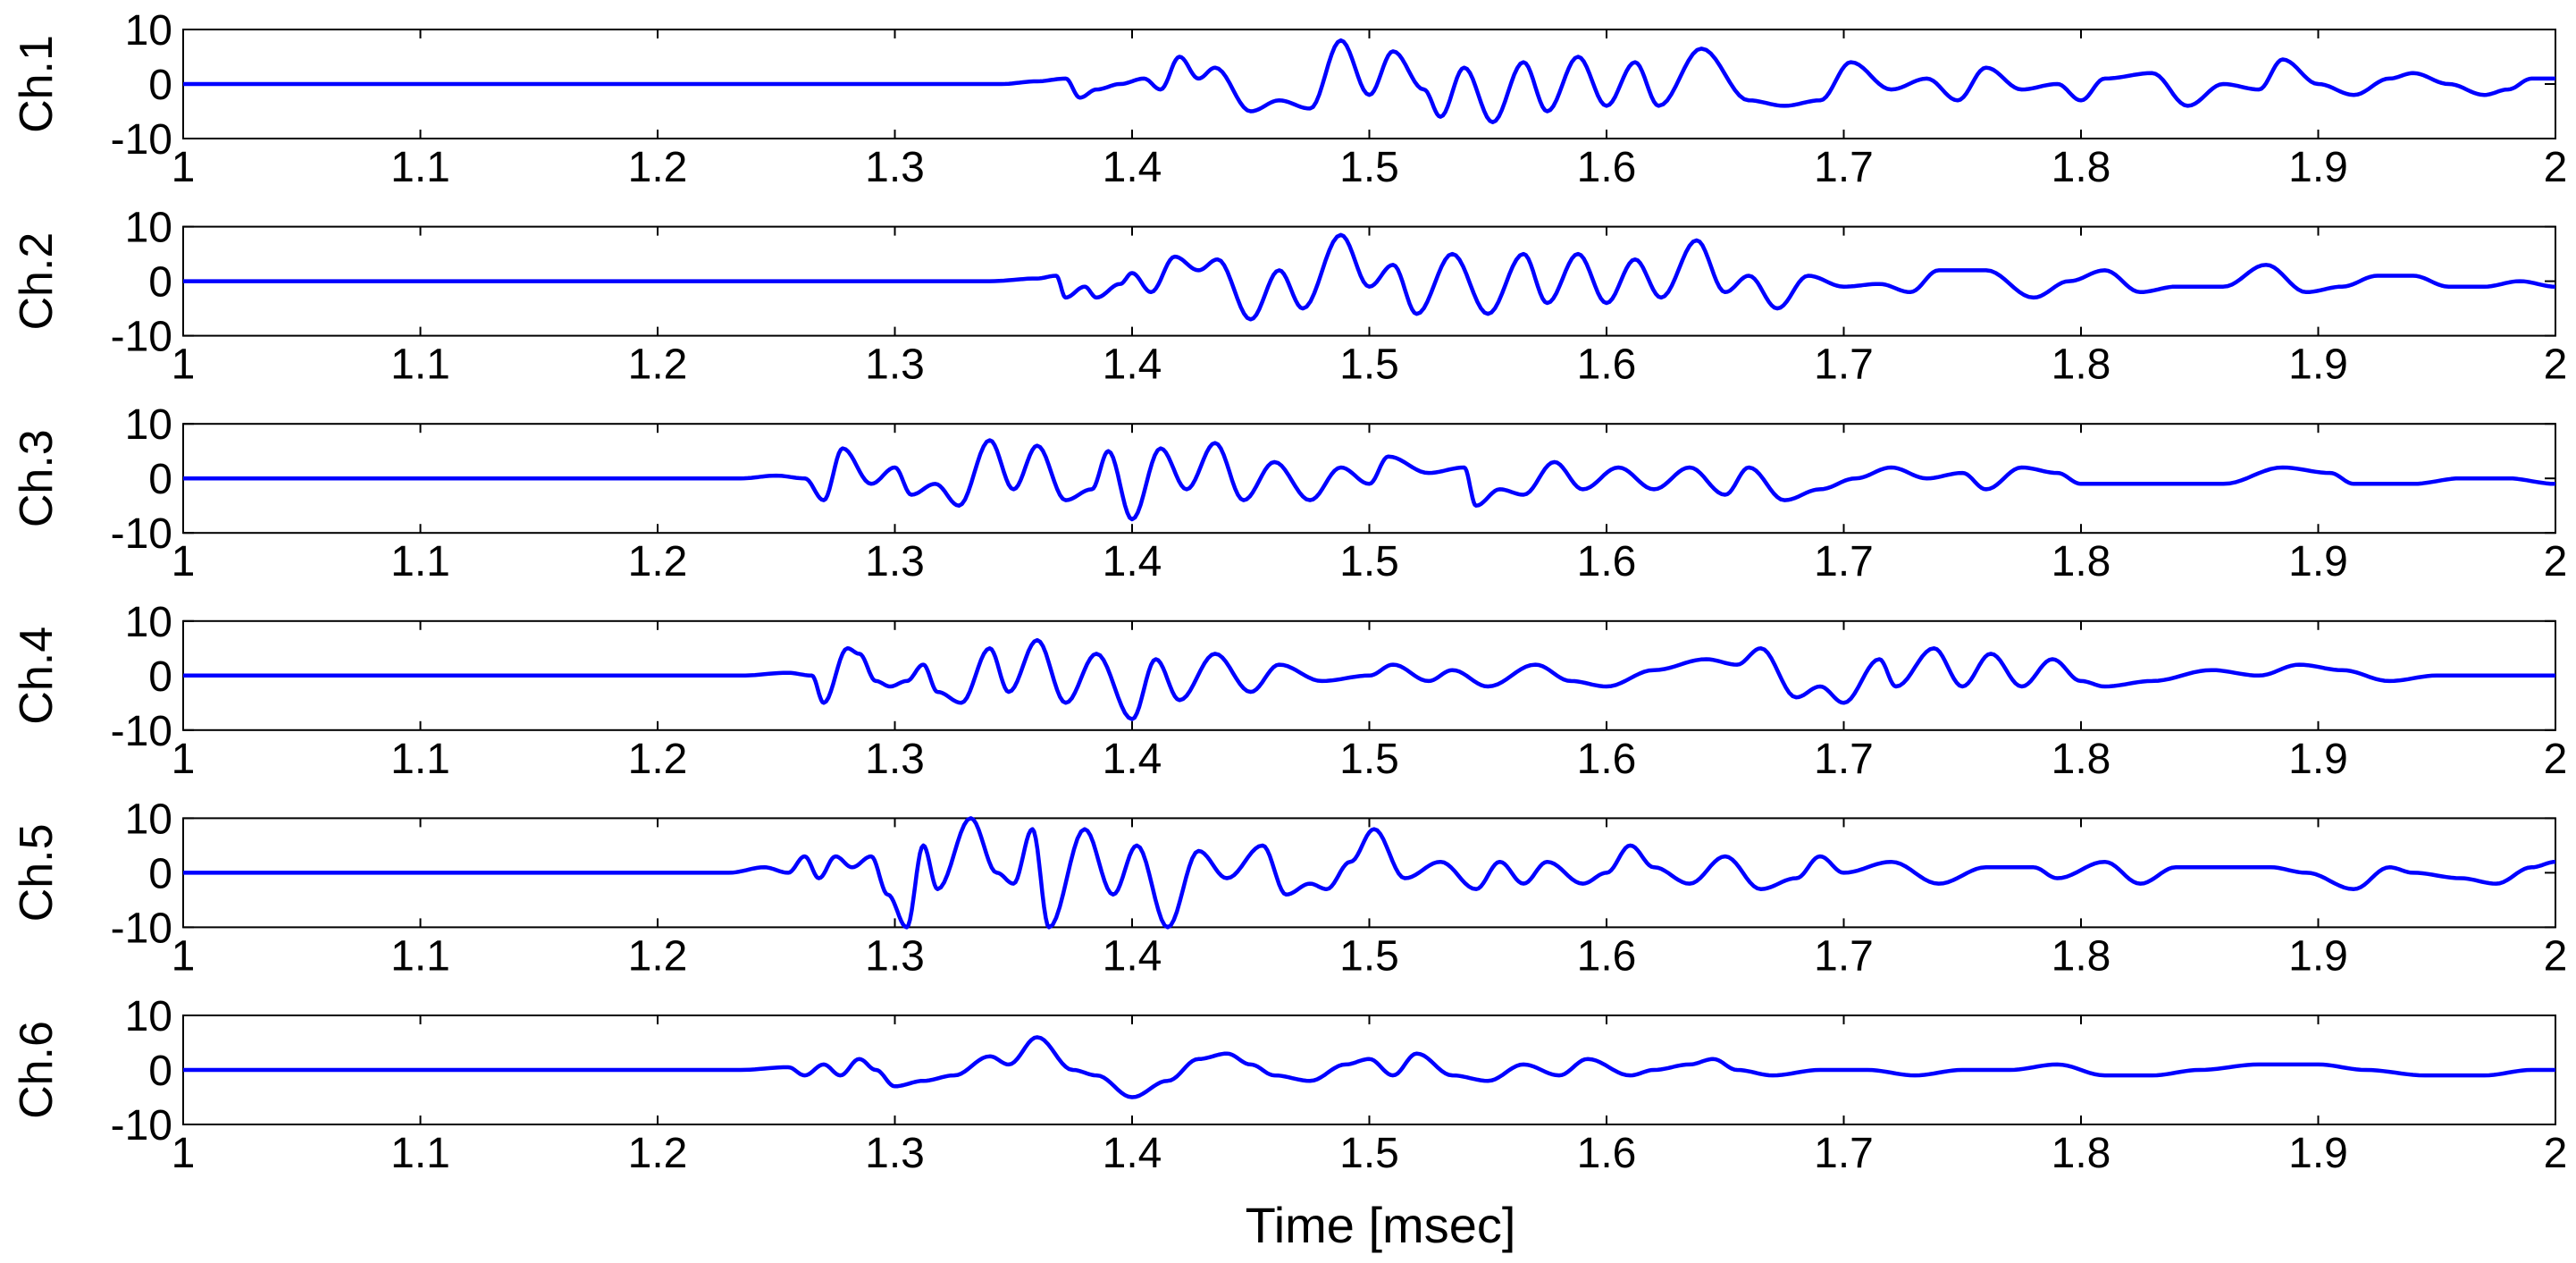  What do you see at coordinates (37, 281) in the screenshot?
I see `channel-label: Ch.2` at bounding box center [37, 281].